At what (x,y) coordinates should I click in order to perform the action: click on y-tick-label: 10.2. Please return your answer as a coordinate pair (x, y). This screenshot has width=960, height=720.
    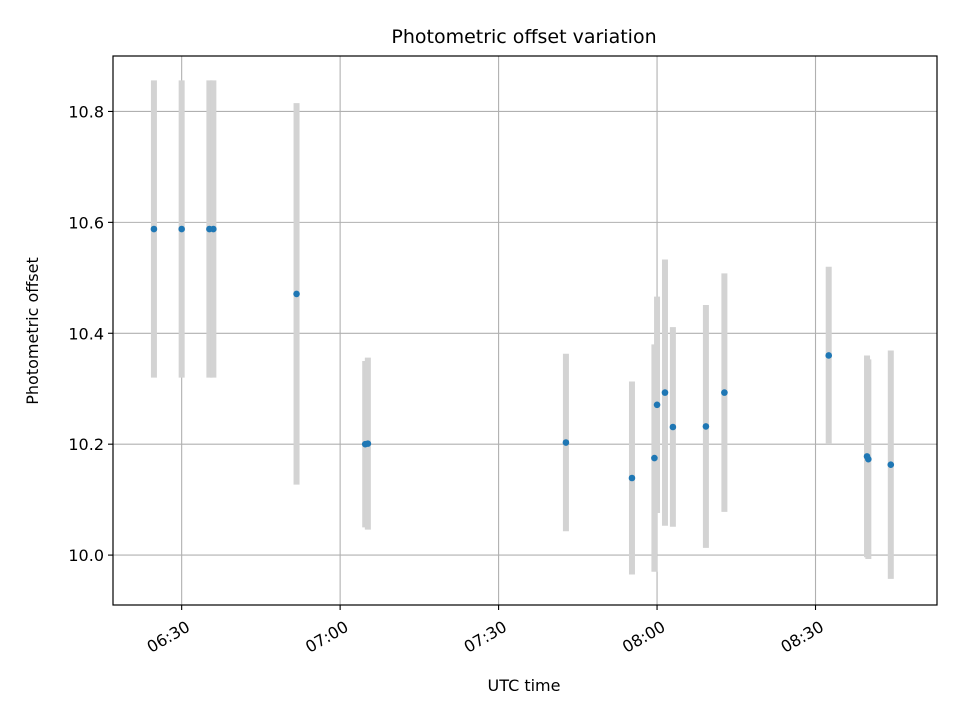
    Looking at the image, I should click on (86, 444).